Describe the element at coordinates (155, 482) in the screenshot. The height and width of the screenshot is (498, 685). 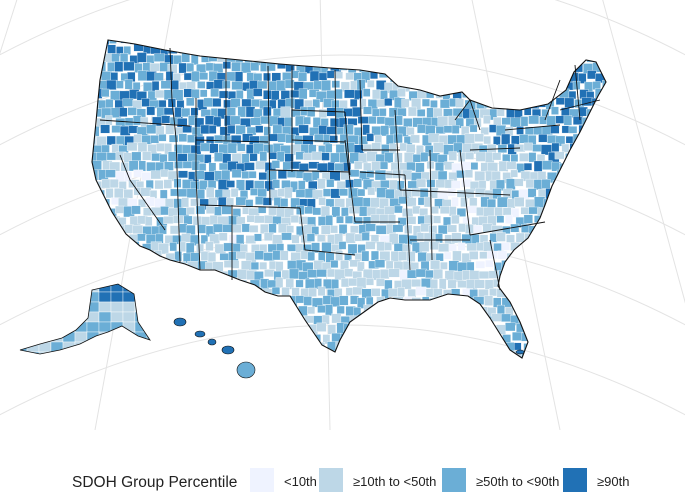
I see `legend-title: SDOH Group Percentile` at that location.